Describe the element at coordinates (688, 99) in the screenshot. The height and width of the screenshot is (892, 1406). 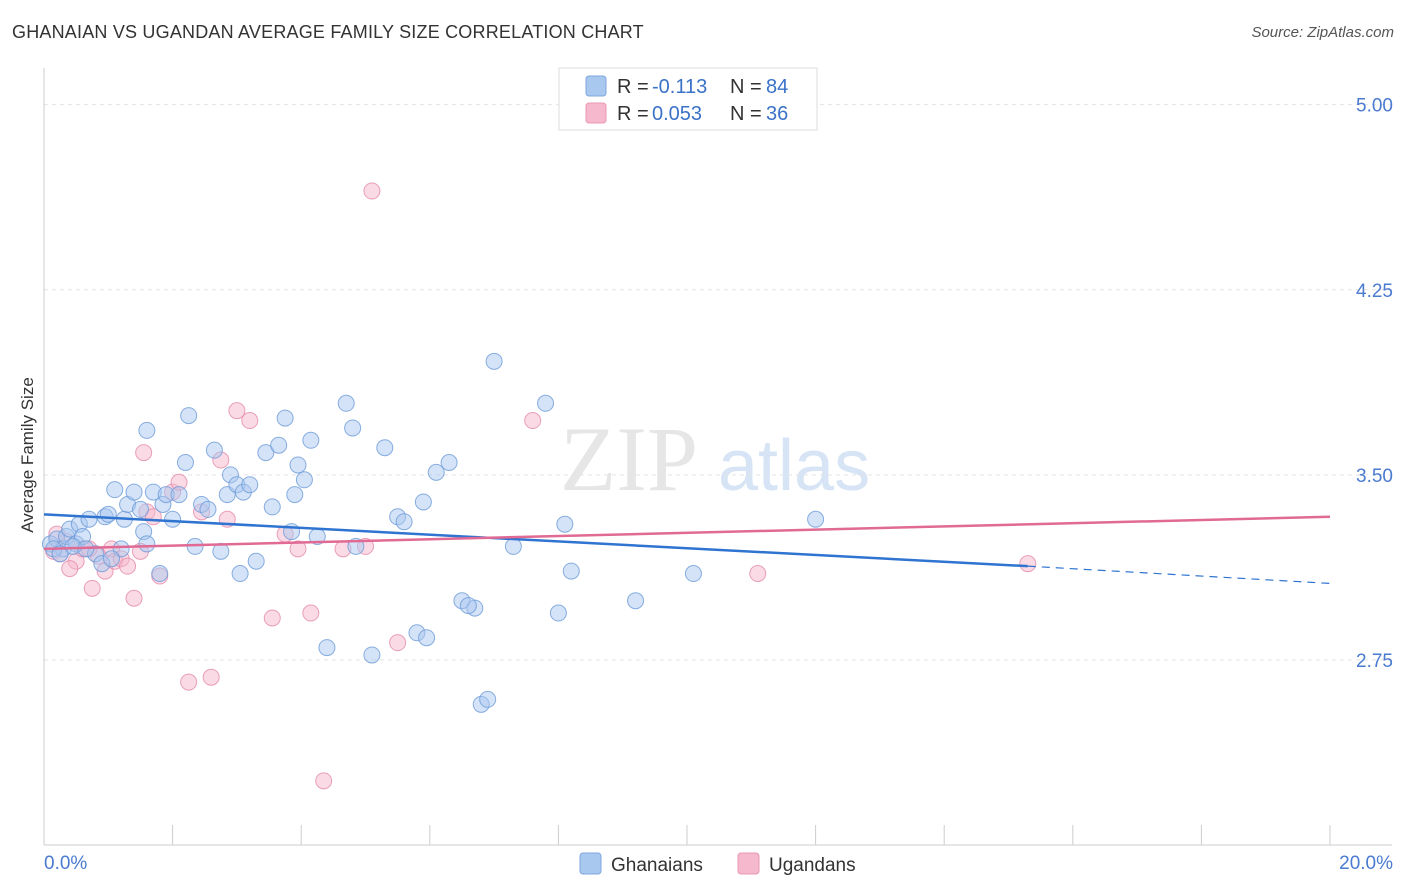
I see `top-legend: R = -0.113 N = 84 R = 0.053 N = 36` at that location.